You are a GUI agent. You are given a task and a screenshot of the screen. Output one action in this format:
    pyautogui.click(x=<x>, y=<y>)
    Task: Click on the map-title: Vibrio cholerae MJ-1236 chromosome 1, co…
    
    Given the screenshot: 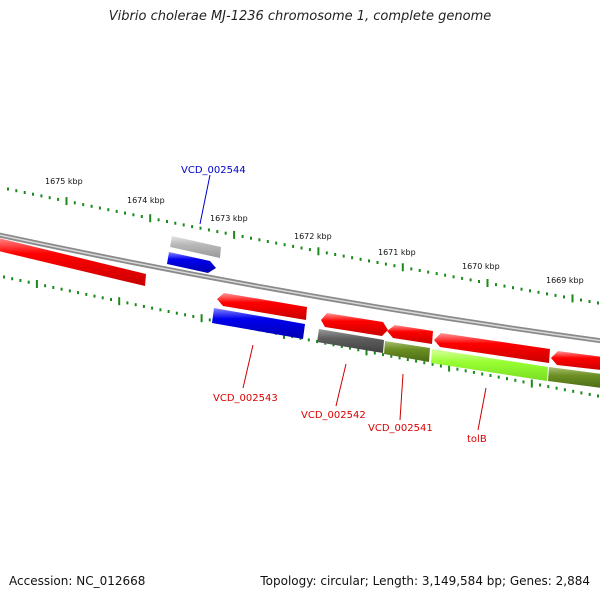 What is the action you would take?
    pyautogui.click(x=300, y=16)
    